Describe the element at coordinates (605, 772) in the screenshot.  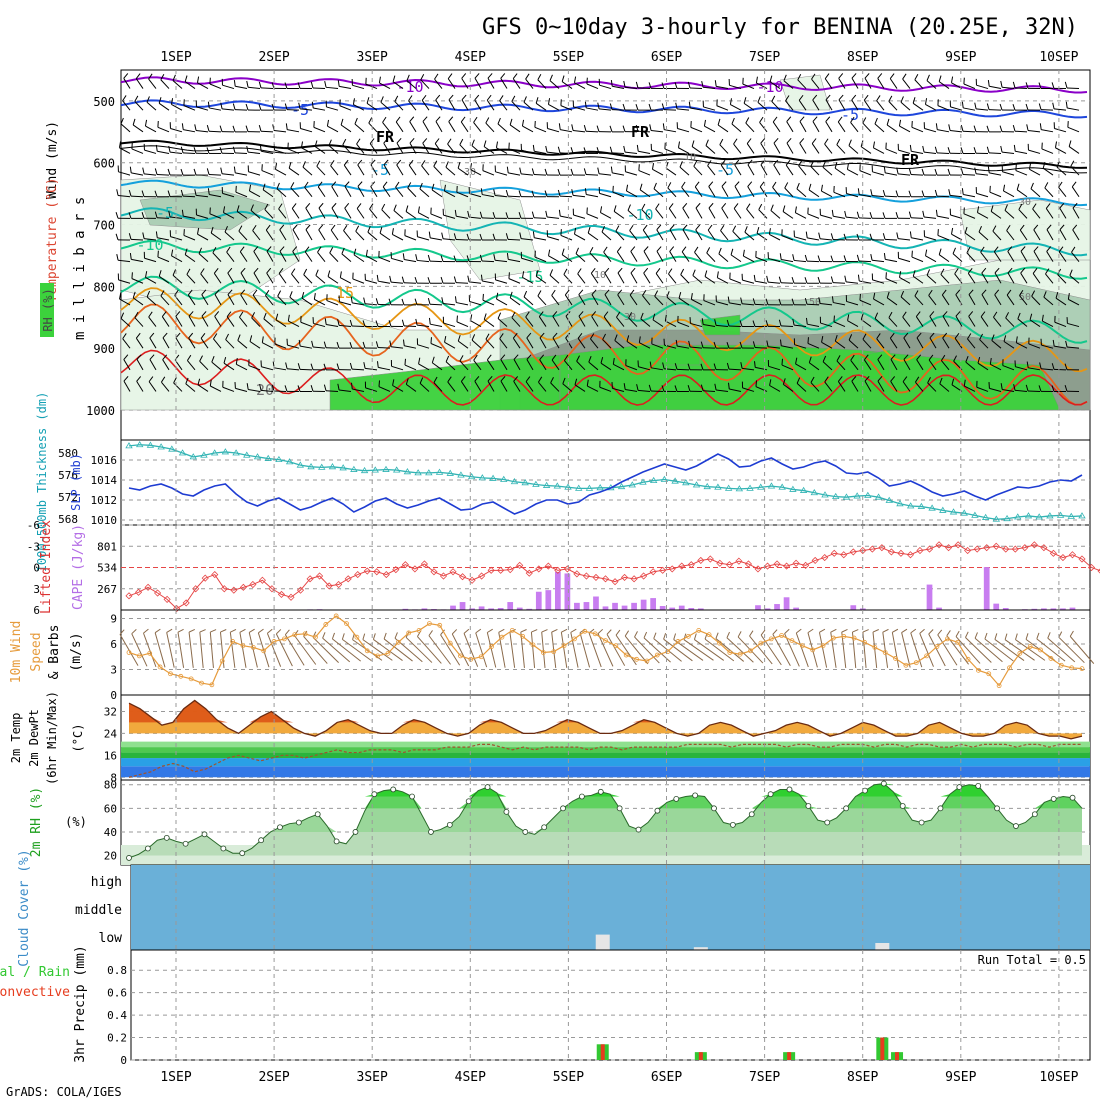
I see `dewpoint-band` at that location.